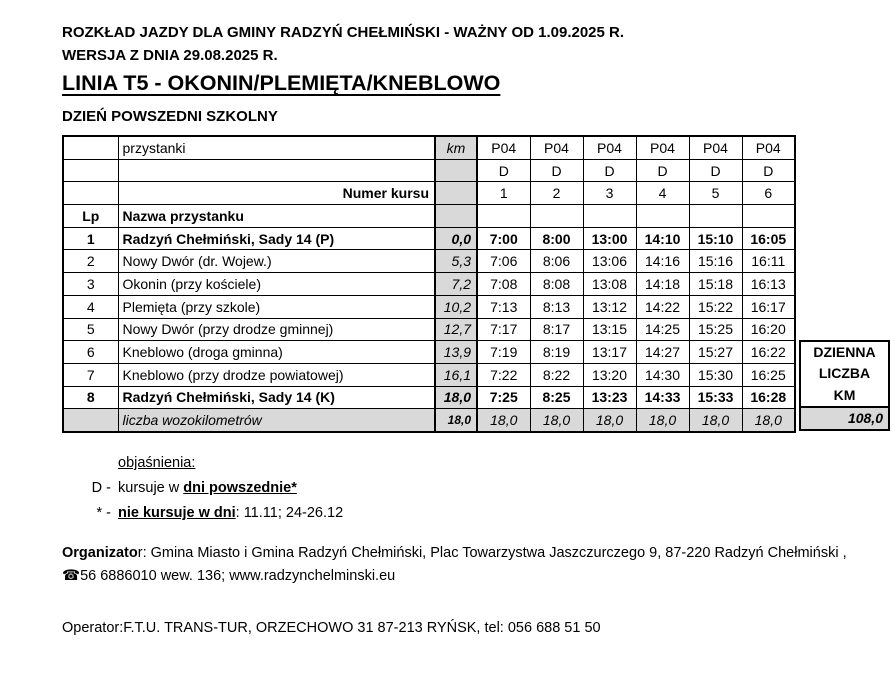  What do you see at coordinates (844, 394) in the screenshot?
I see `daily-km-box-line3: KM` at bounding box center [844, 394].